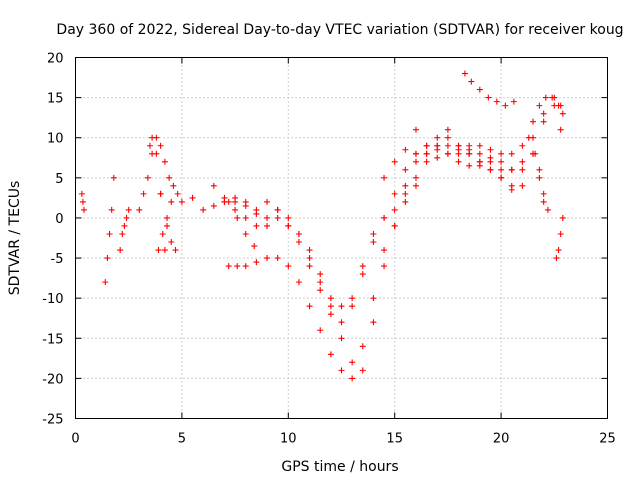  I want to click on y-tick-label: 0, so click(59, 219).